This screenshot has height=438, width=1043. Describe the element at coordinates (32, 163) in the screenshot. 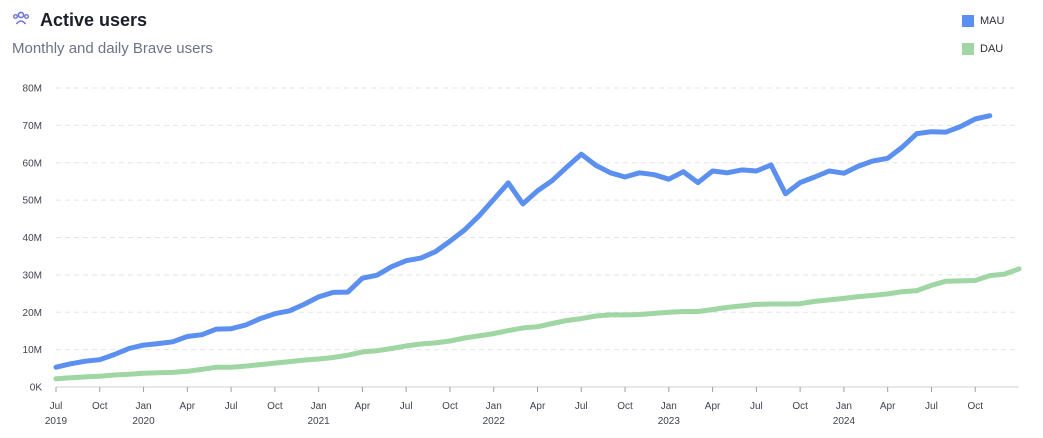

I see `y-tick-label: 60M` at that location.